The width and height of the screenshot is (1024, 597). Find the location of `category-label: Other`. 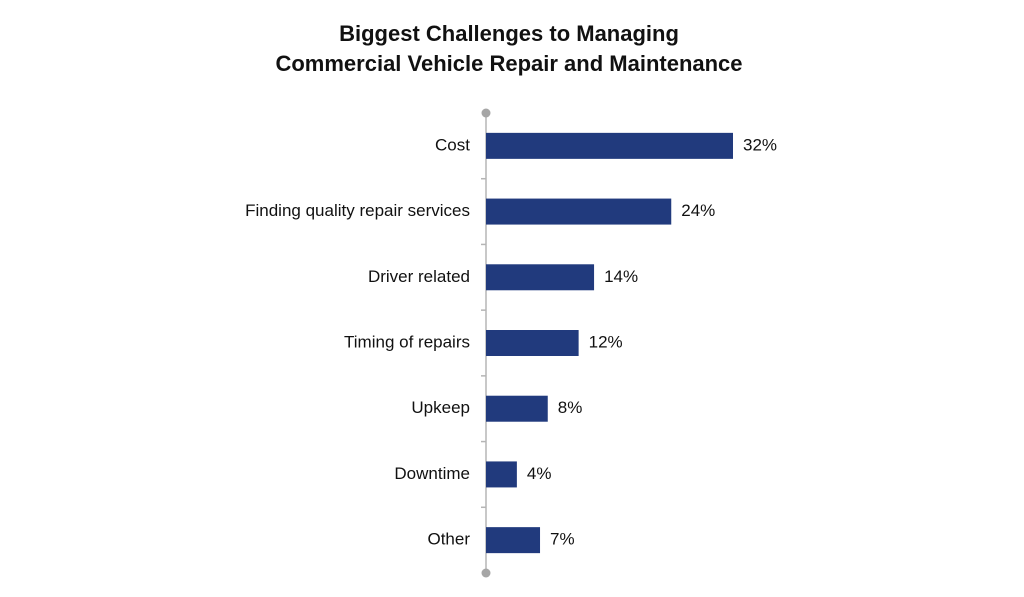

category-label: Other is located at coordinates (448, 539).